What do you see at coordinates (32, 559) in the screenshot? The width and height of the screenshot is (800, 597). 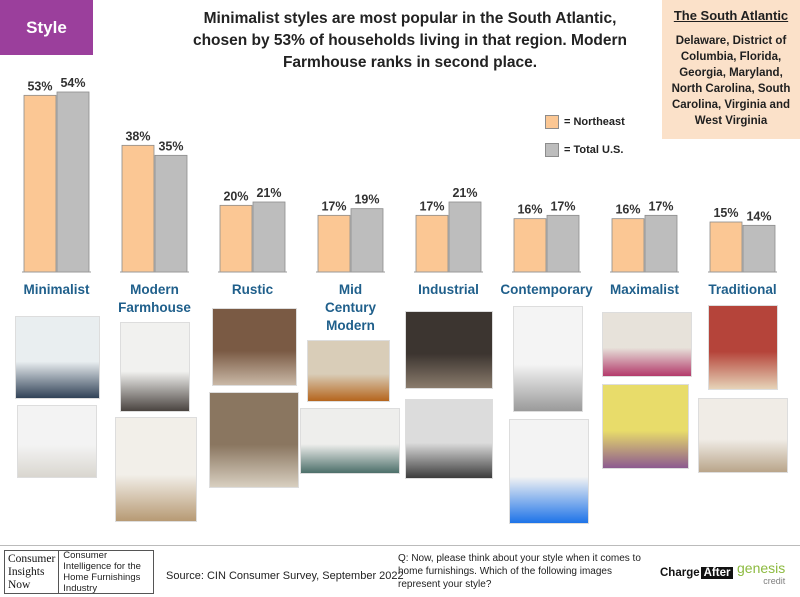 I see `cin-logo-line-1: Consumer` at bounding box center [32, 559].